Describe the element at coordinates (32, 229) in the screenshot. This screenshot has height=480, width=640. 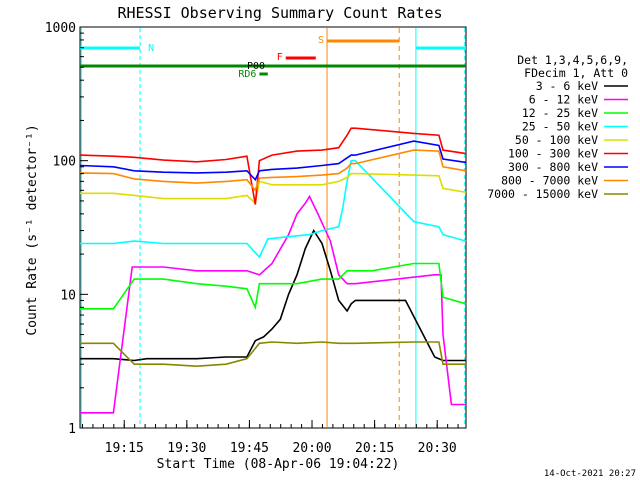
I see `y-axis-label: Count Rate (s⁻¹ detector⁻¹)` at that location.